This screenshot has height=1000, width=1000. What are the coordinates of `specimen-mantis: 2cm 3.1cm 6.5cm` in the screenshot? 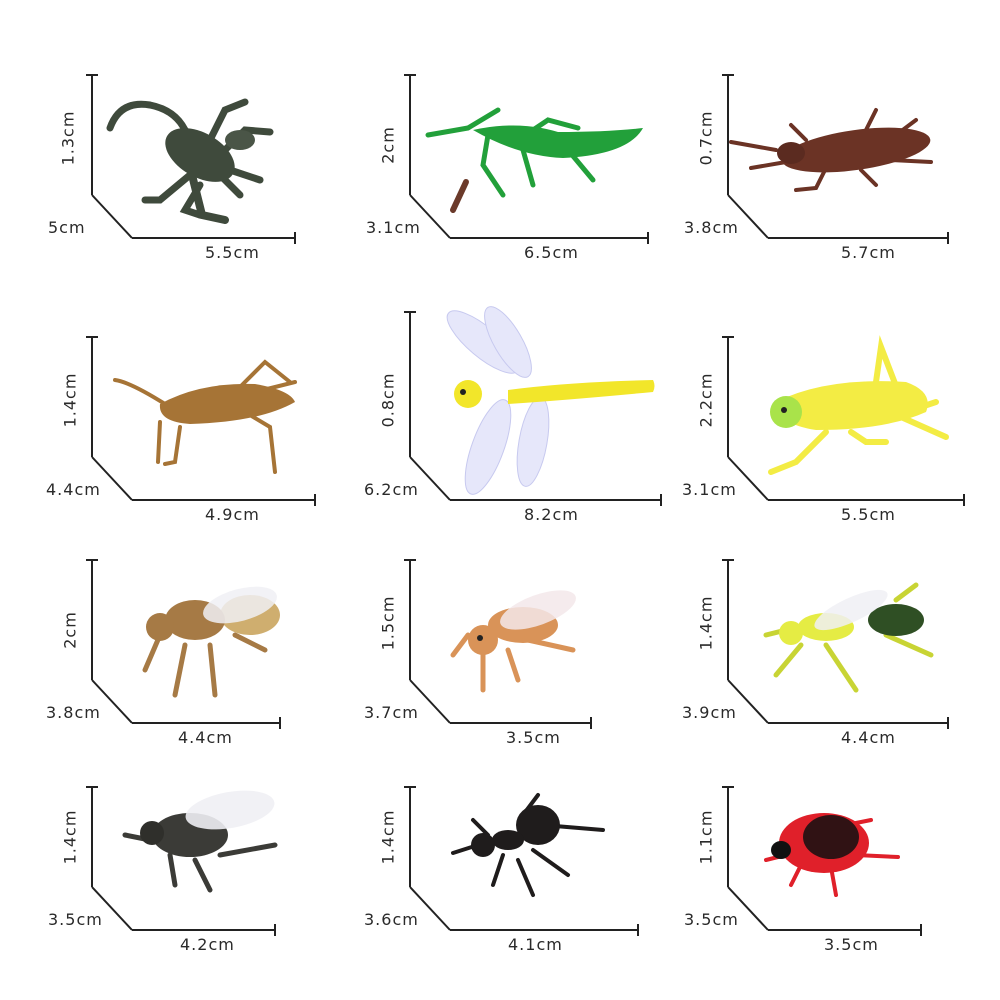 It's located at (518, 167).